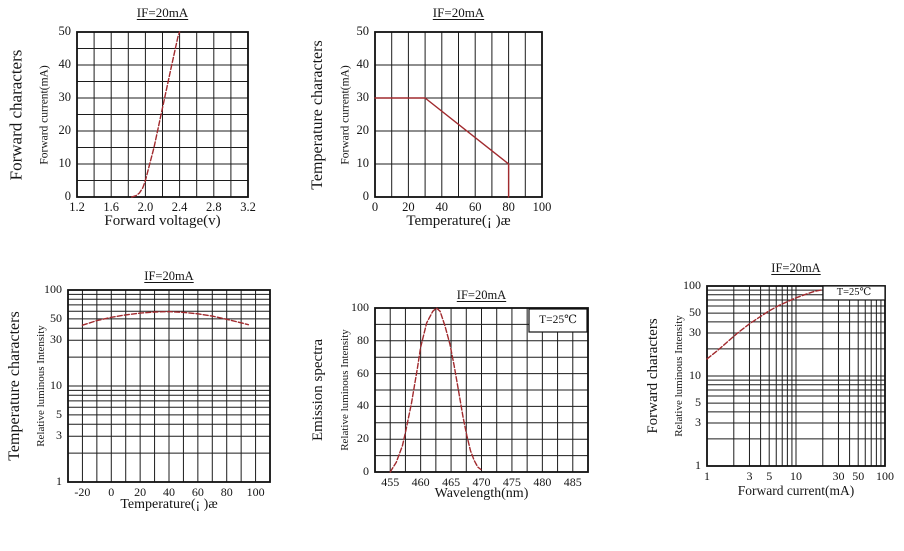 The image size is (904, 551). Describe the element at coordinates (145, 207) in the screenshot. I see `x-tick-label: 2.0` at that location.